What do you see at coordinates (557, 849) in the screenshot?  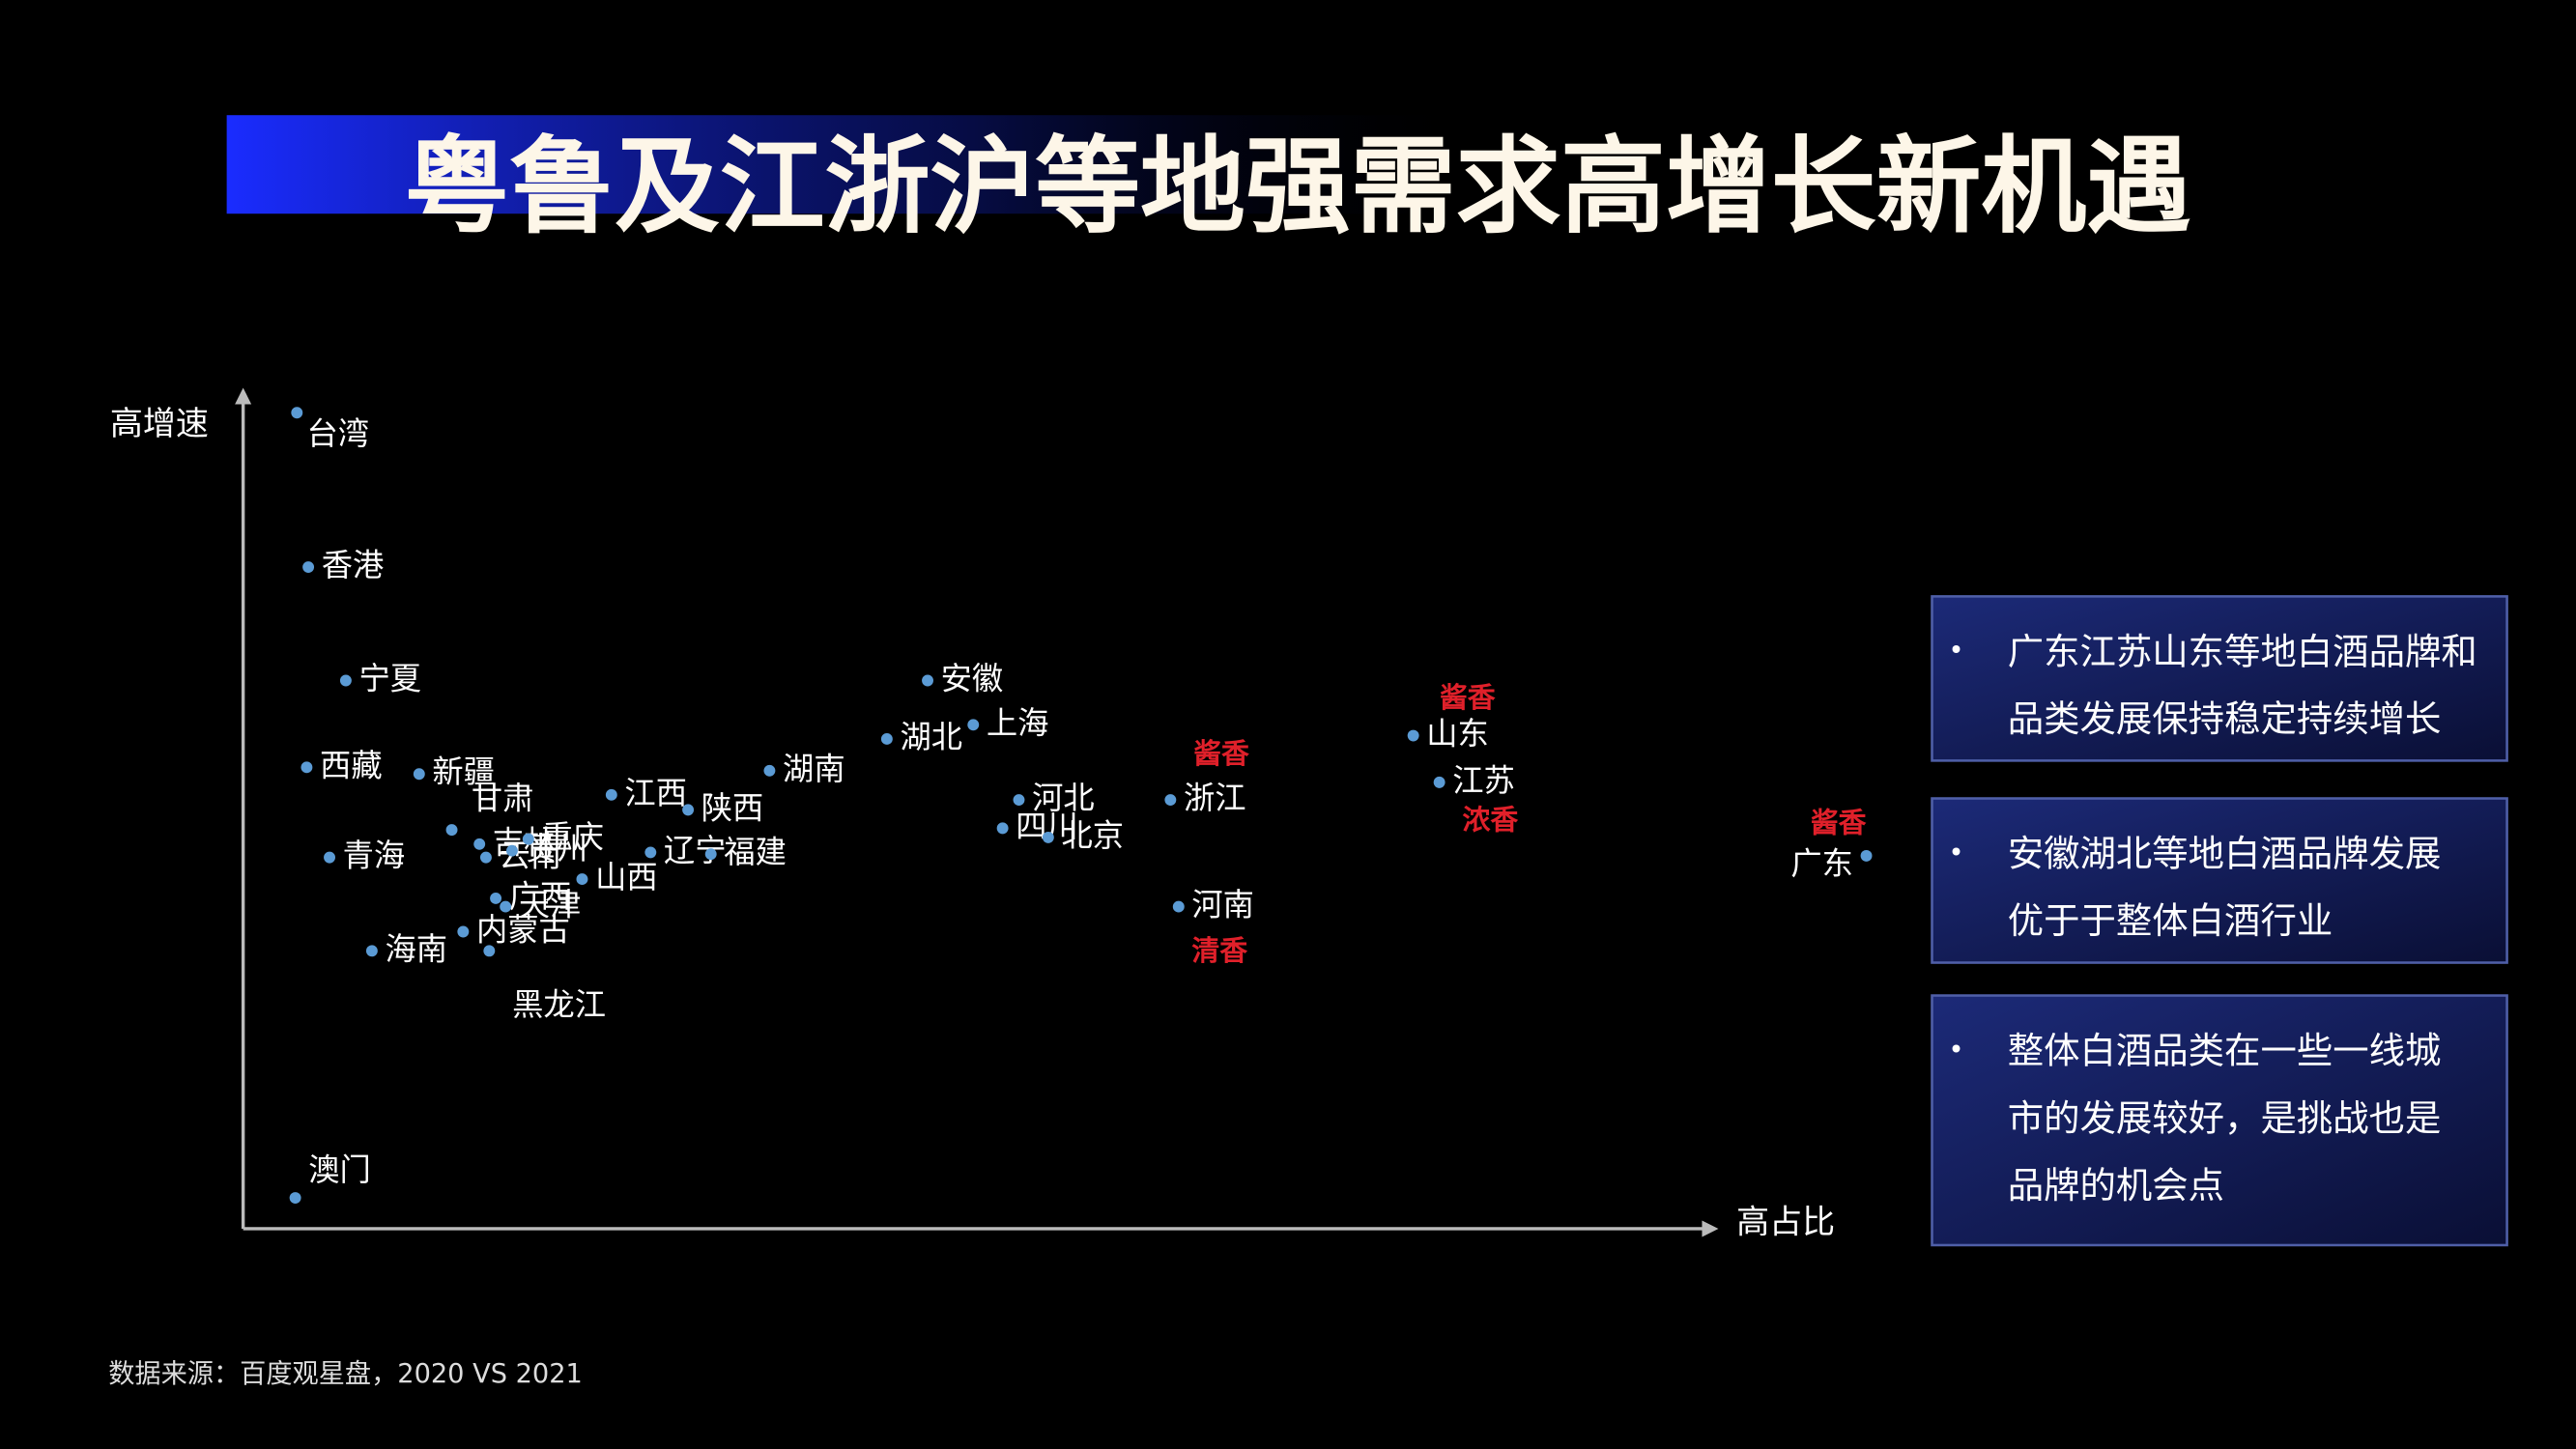 I see `point-label: 贵州` at bounding box center [557, 849].